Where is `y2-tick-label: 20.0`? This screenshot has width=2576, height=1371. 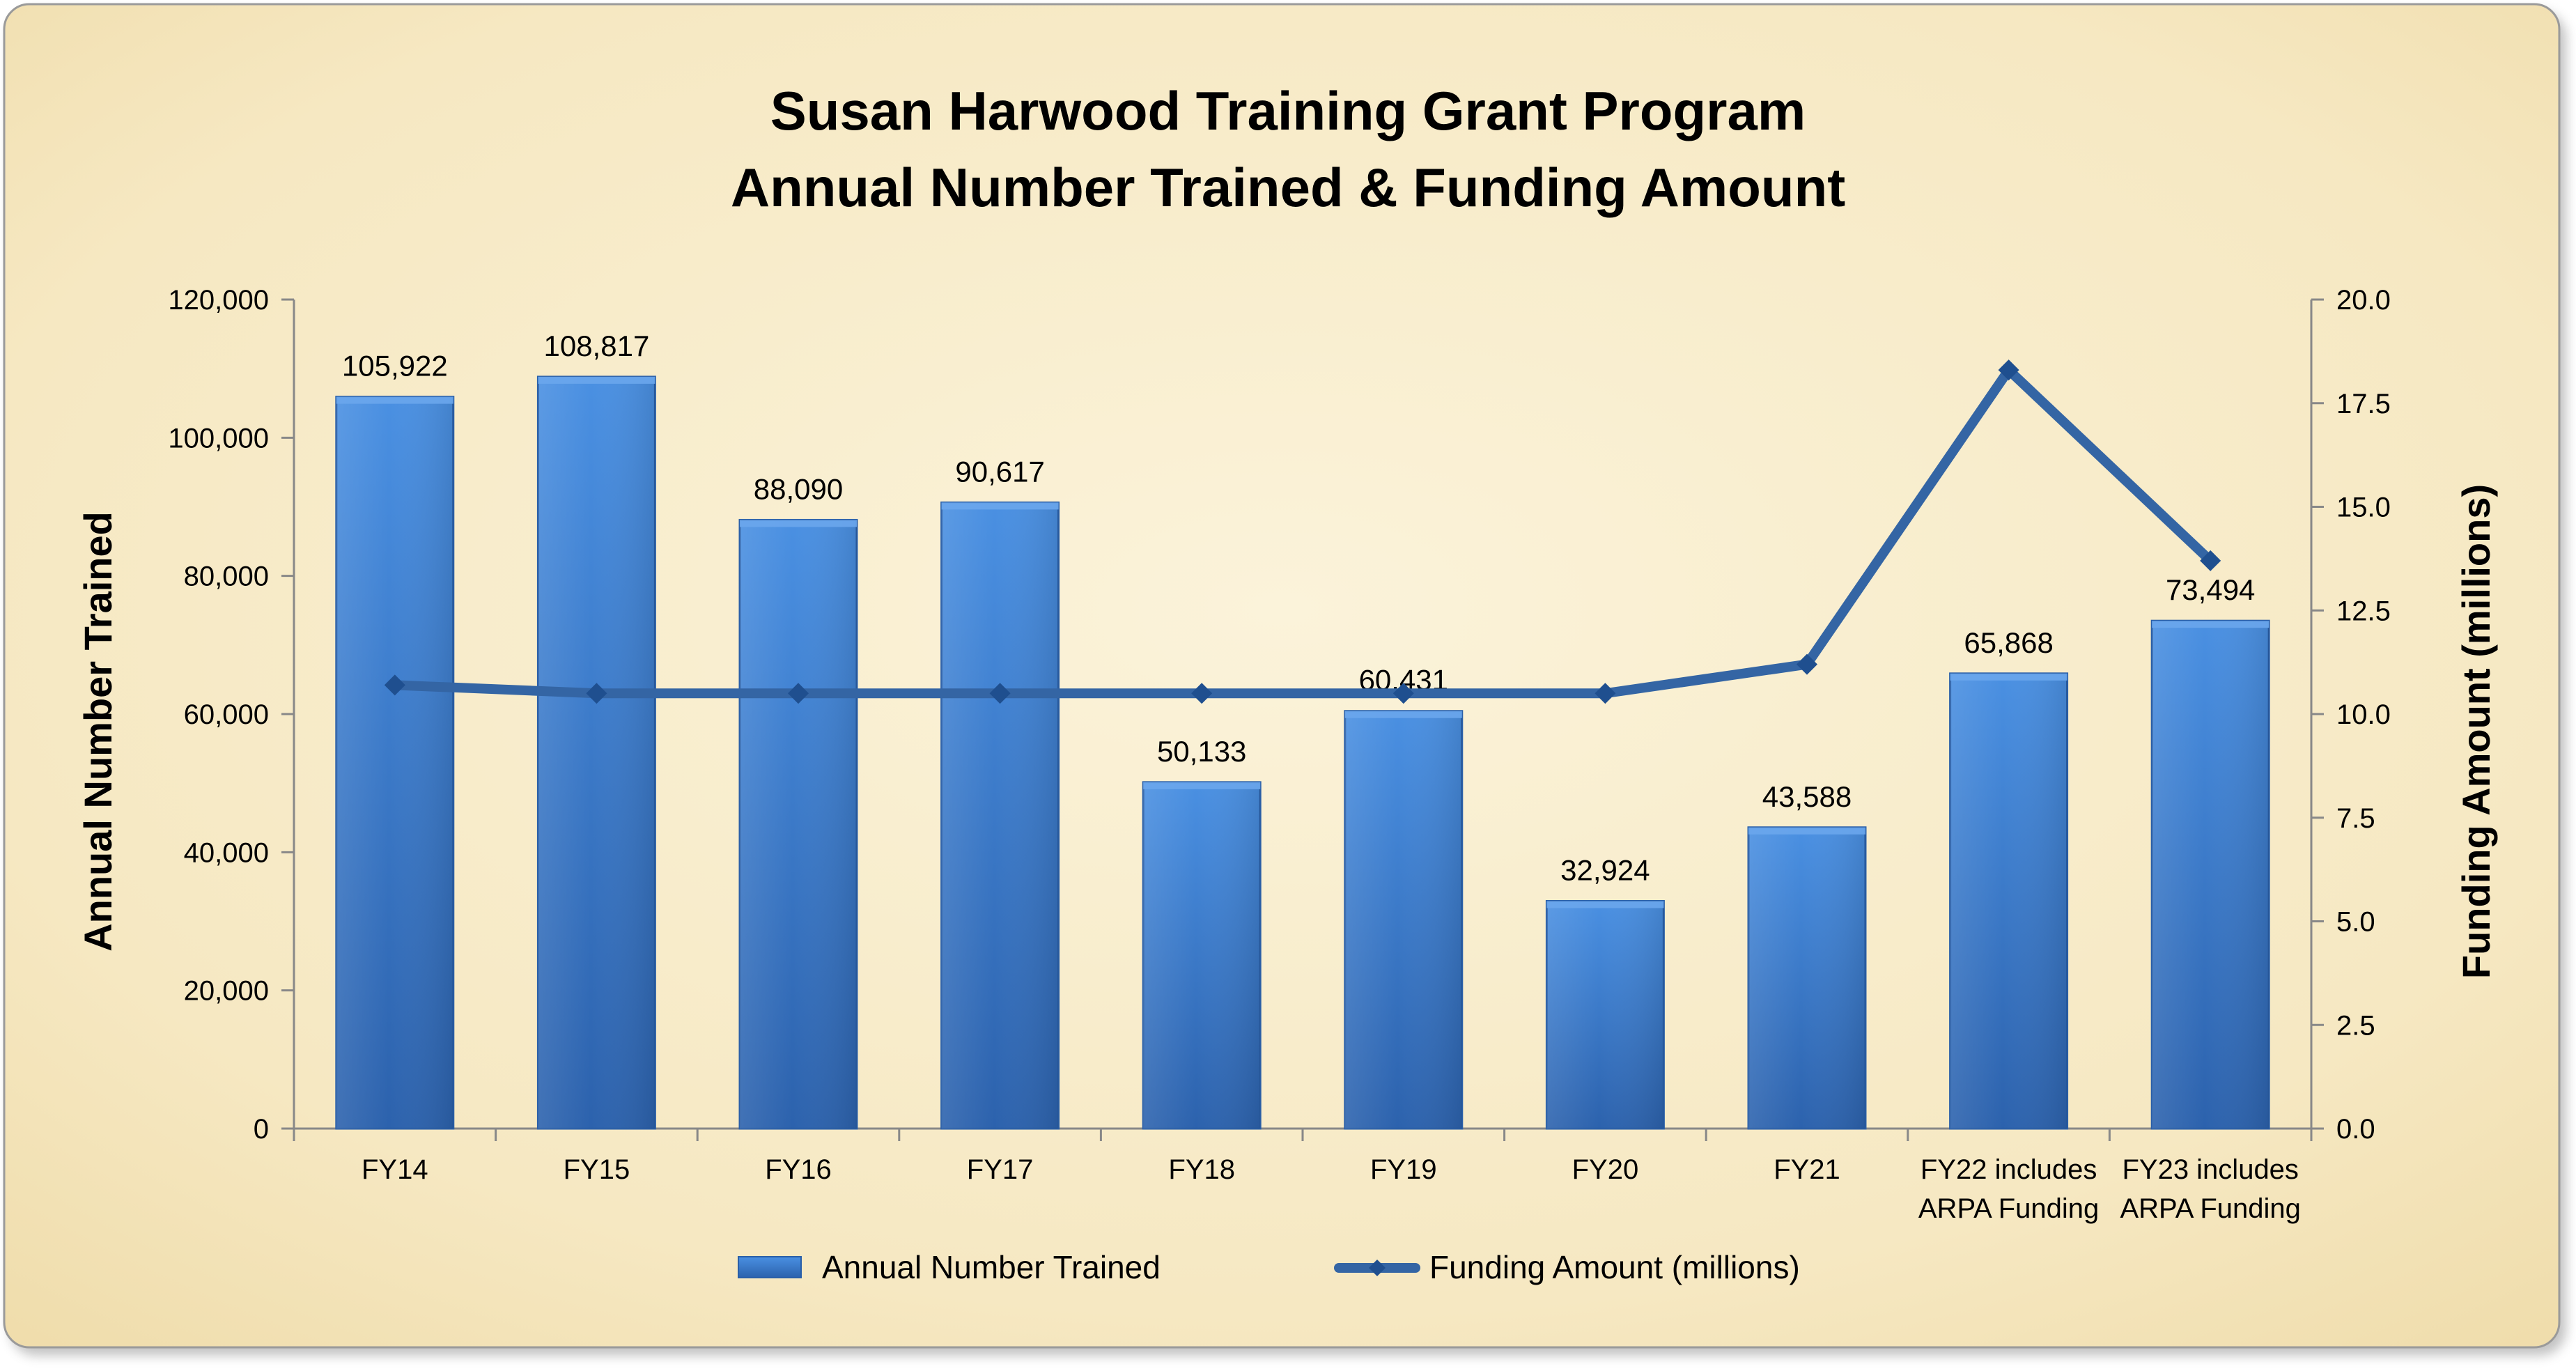
y2-tick-label: 20.0 is located at coordinates (2363, 300).